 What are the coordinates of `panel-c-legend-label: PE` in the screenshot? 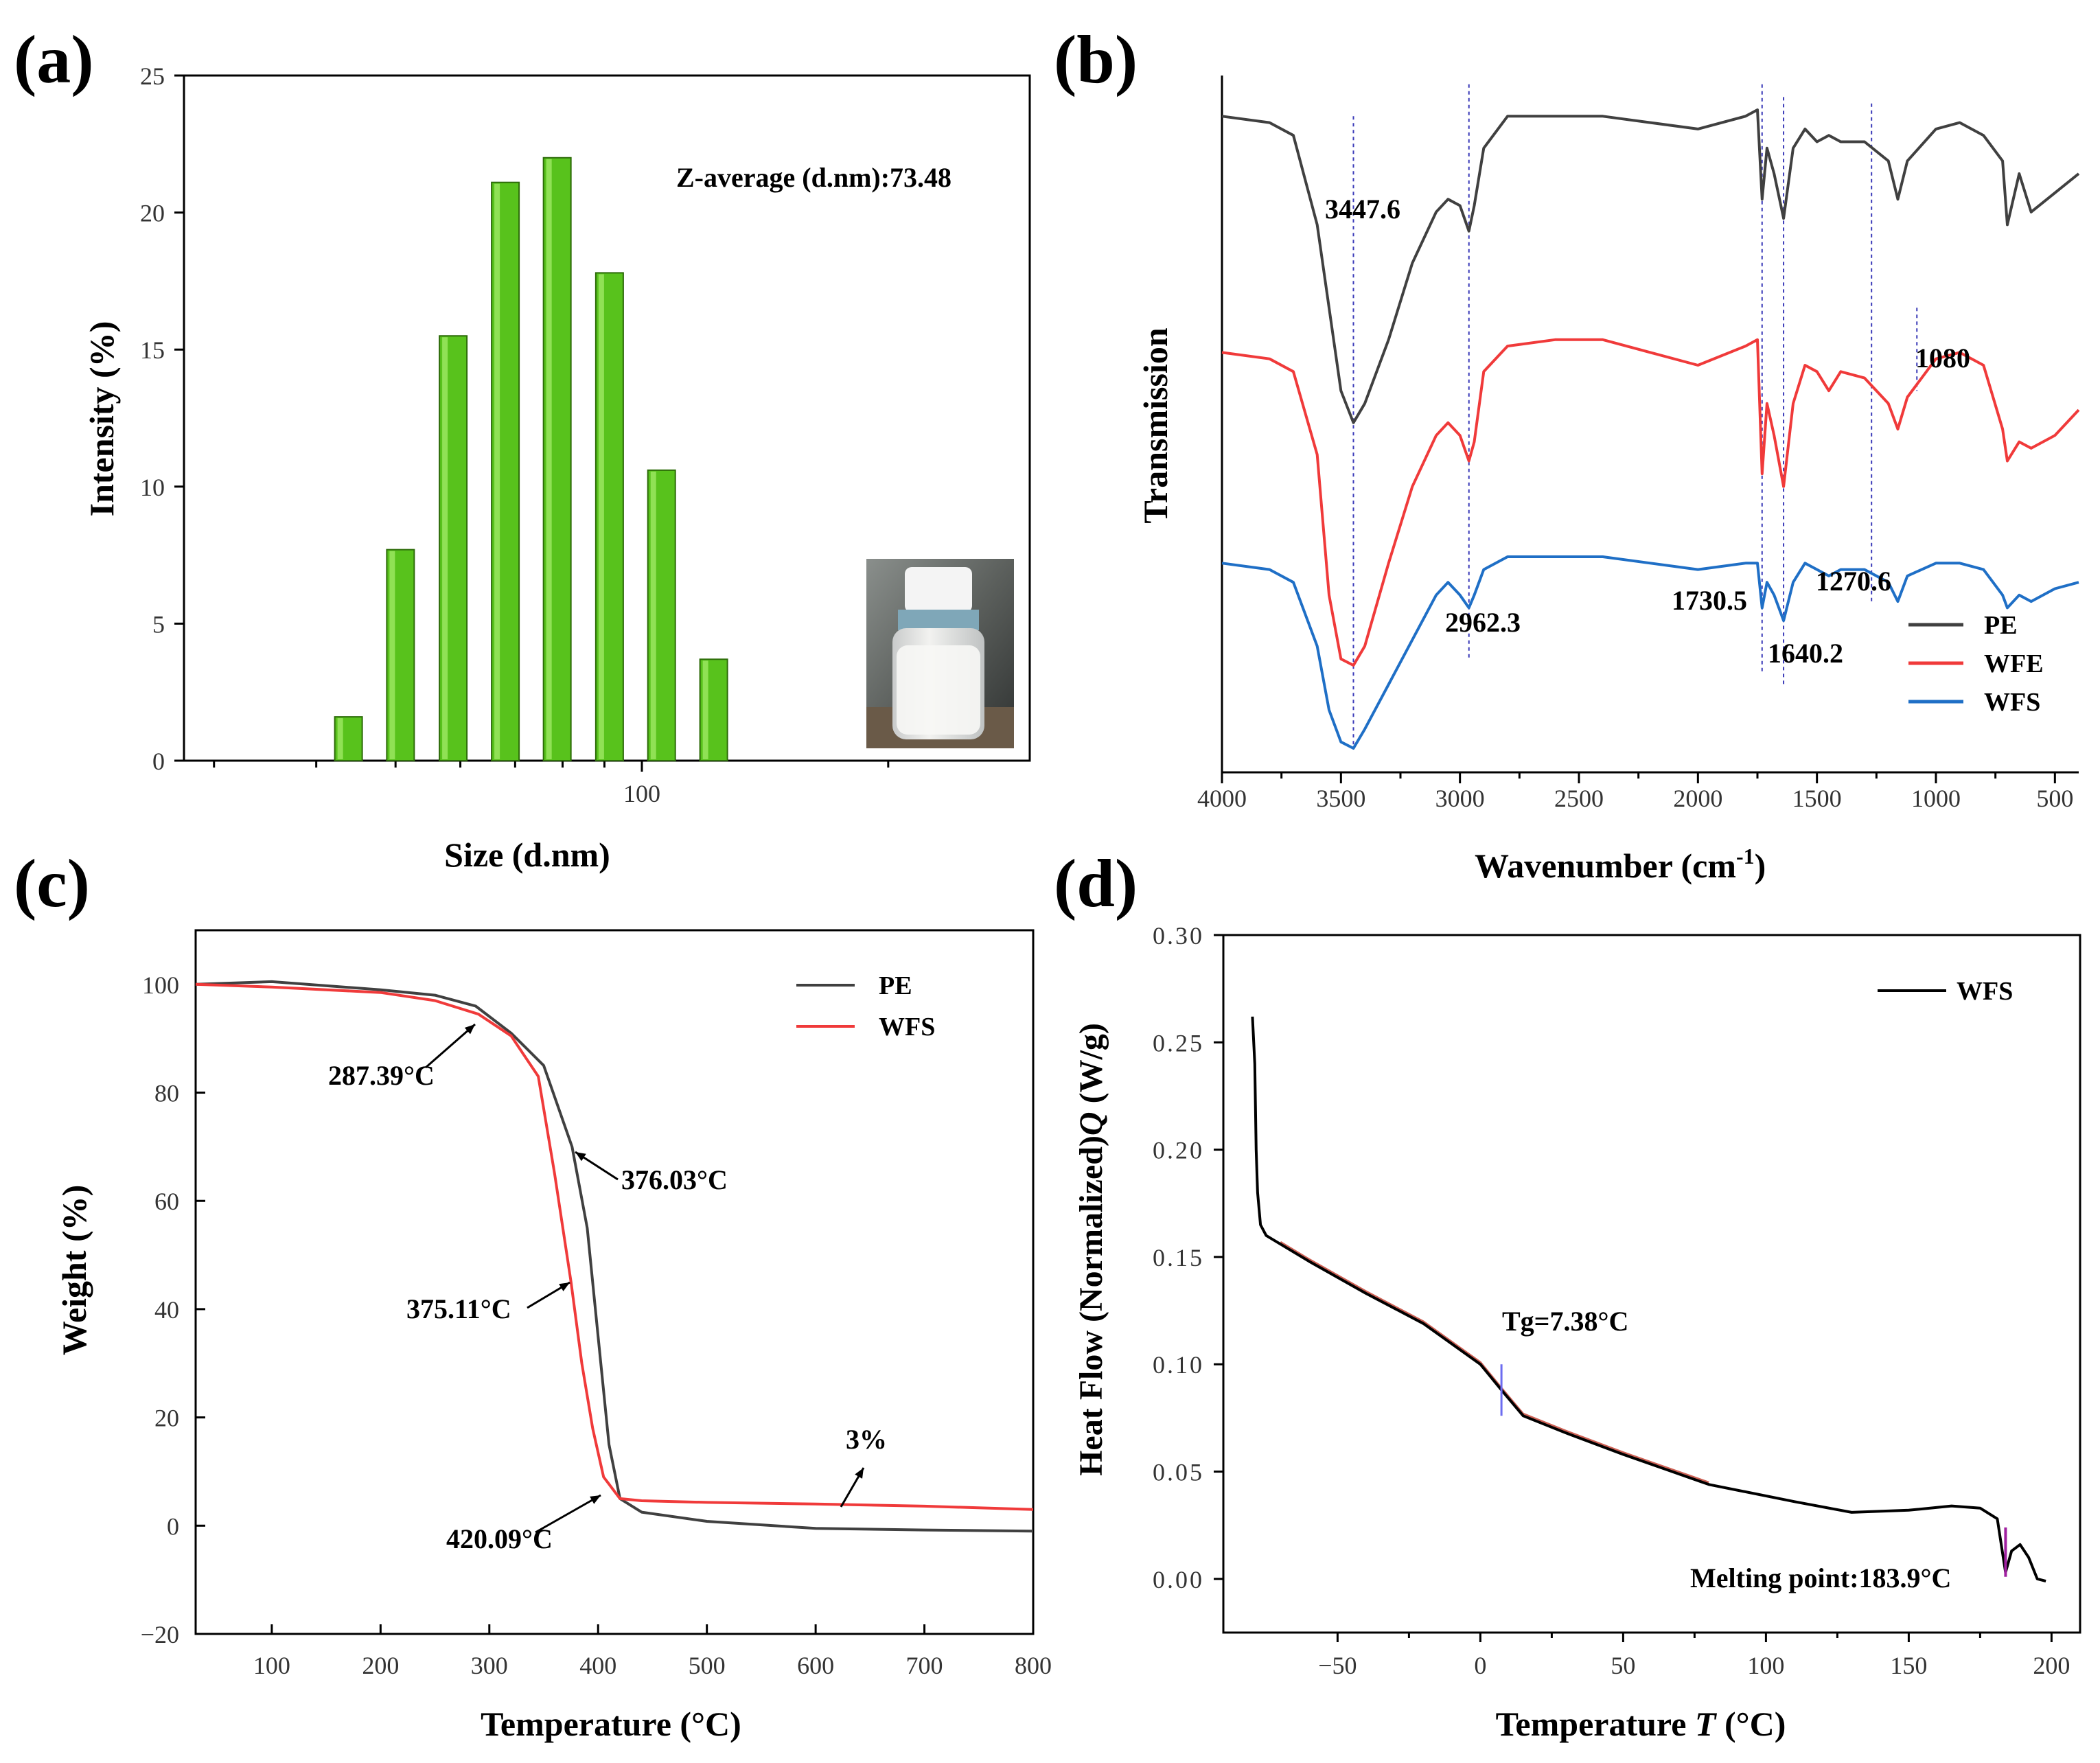 It's located at (896, 986).